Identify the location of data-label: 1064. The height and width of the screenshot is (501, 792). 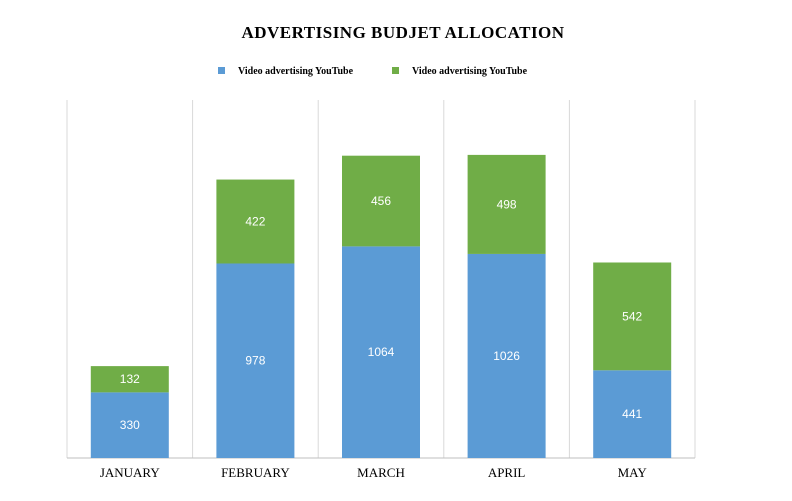
(381, 352).